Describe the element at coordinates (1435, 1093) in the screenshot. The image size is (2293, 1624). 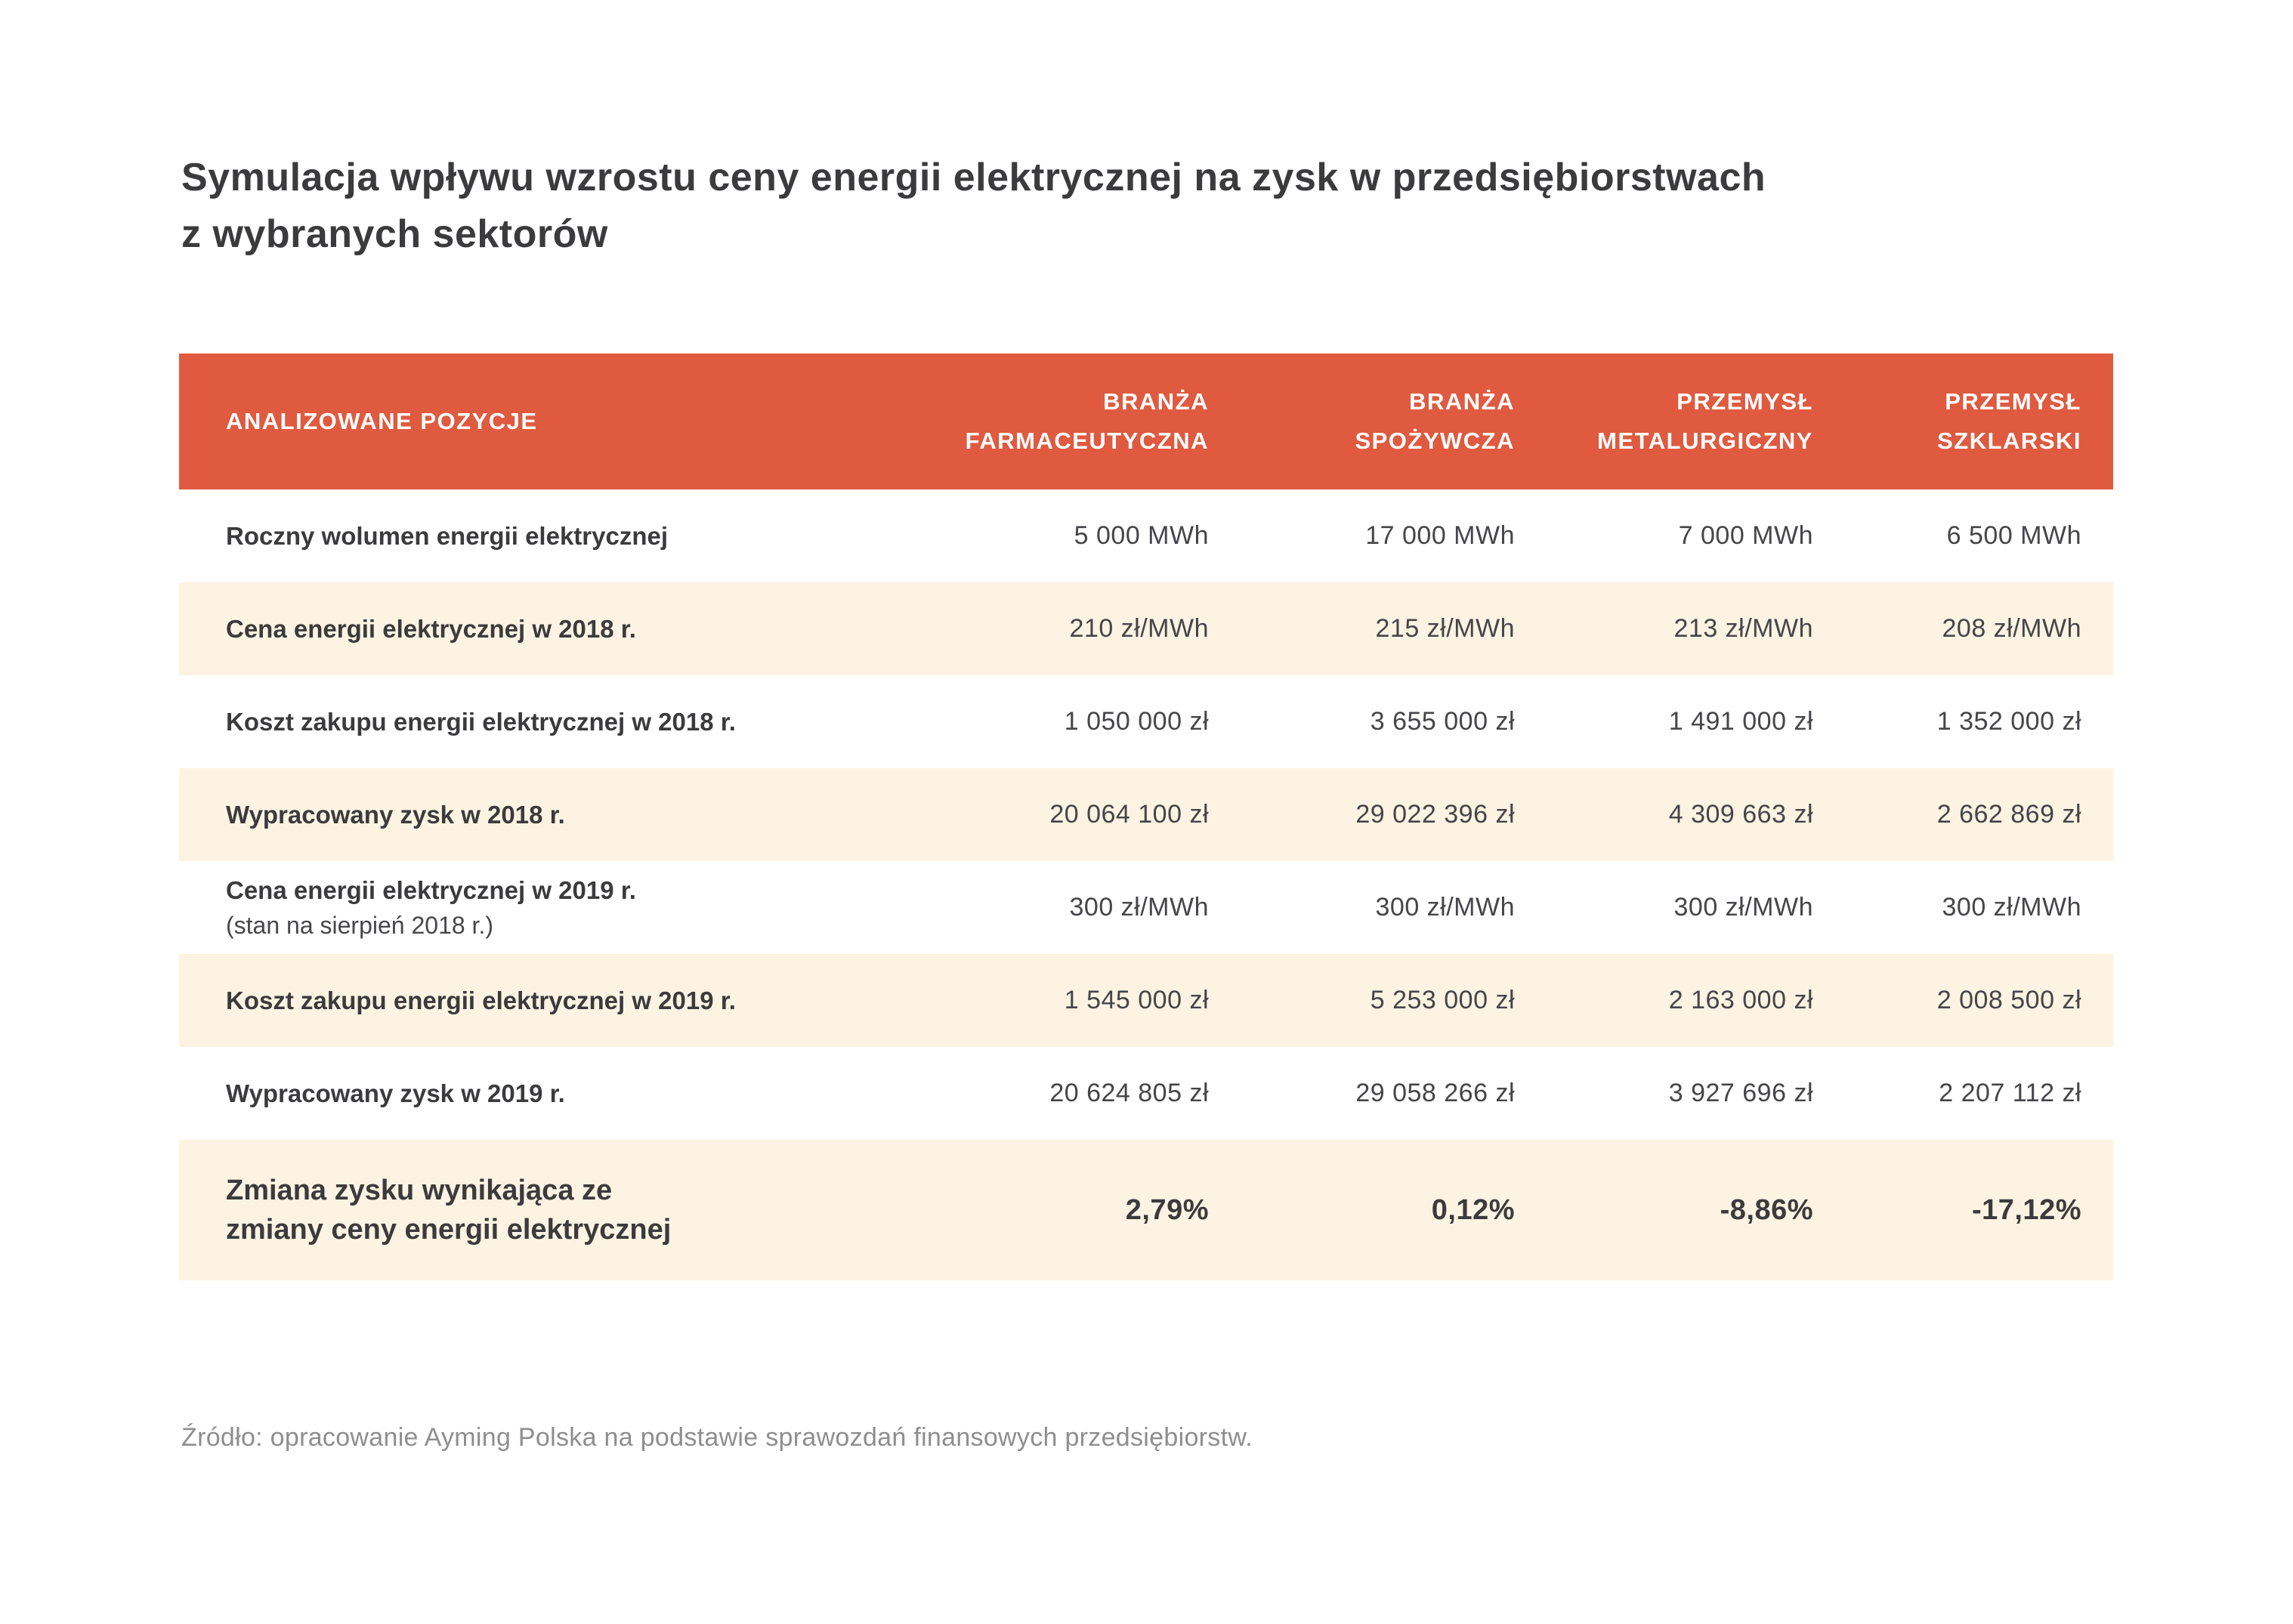
I see `value-cell: 29 058 266 zł` at that location.